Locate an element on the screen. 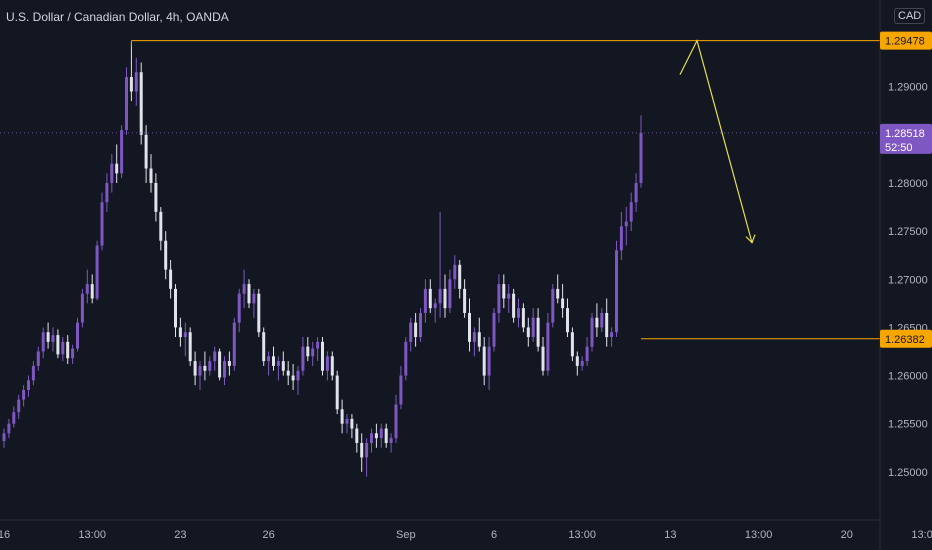  time-tick-label: 26 is located at coordinates (268, 535).